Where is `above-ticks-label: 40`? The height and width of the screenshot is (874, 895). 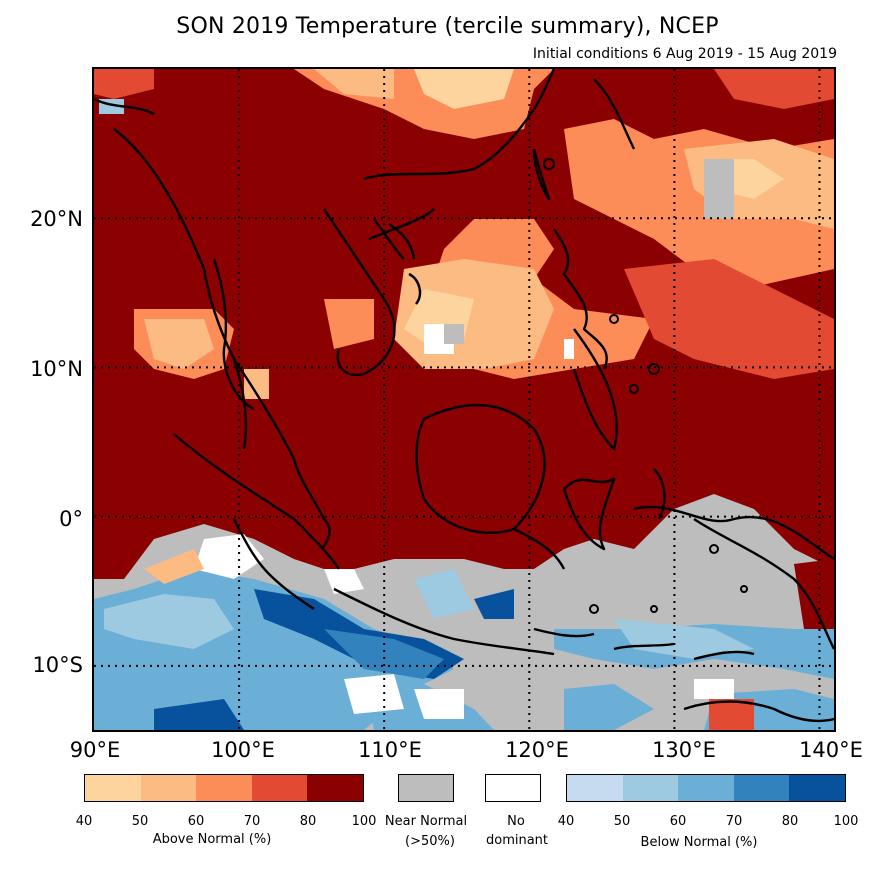
above-ticks-label: 40 is located at coordinates (84, 821).